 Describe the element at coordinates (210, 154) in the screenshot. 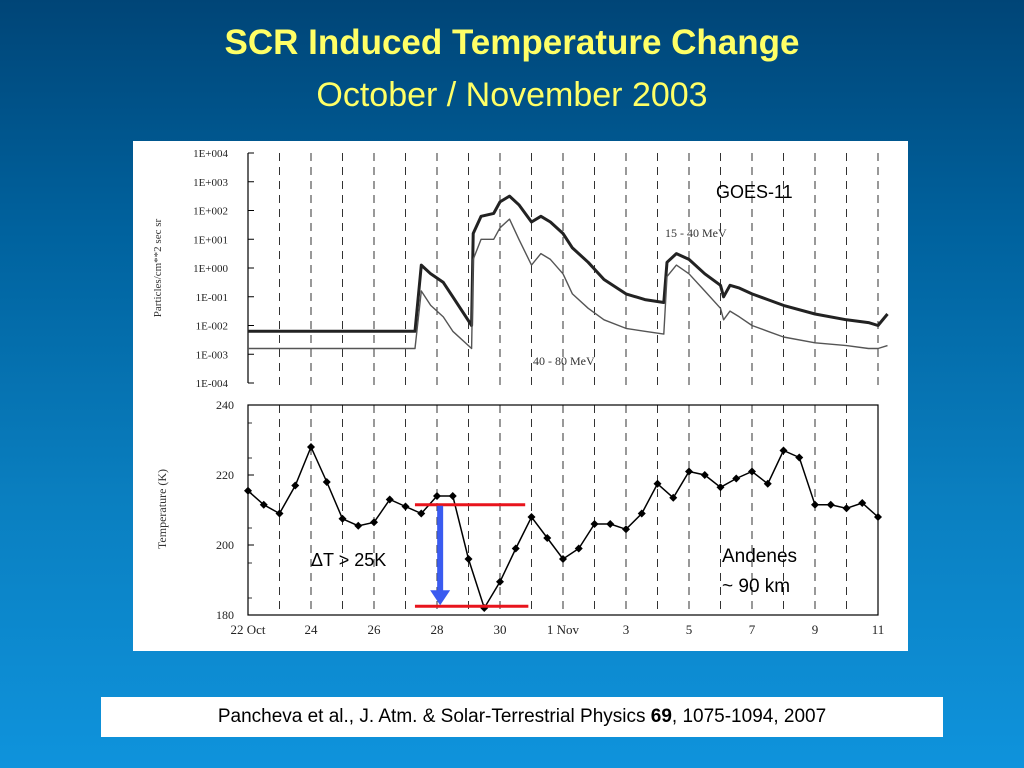

I see `flux-y-tick-label: 1E+004` at that location.